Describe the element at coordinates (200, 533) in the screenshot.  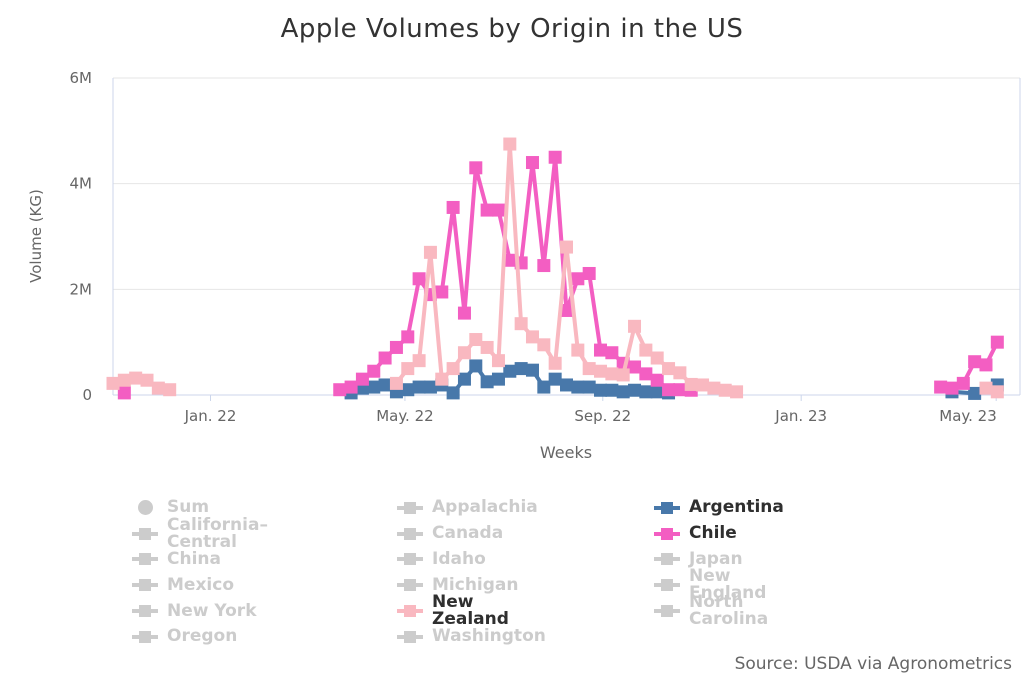
I see `legend-item-california-central: California–Central` at that location.